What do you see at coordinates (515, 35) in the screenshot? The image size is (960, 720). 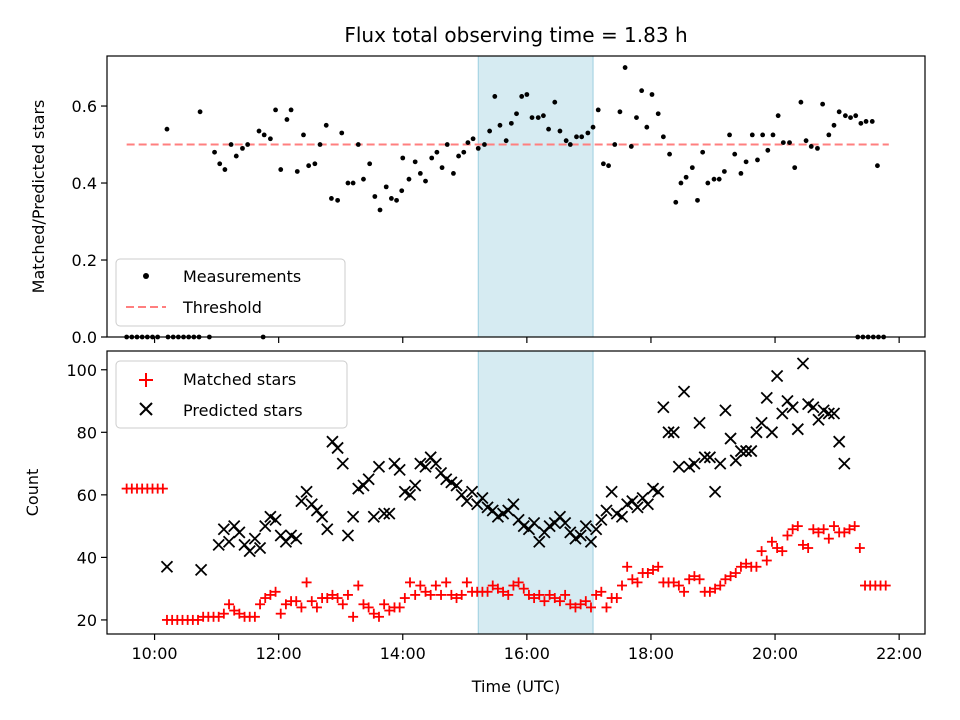 I see `chart-title: Flux total observing time = 1.83 h` at bounding box center [515, 35].